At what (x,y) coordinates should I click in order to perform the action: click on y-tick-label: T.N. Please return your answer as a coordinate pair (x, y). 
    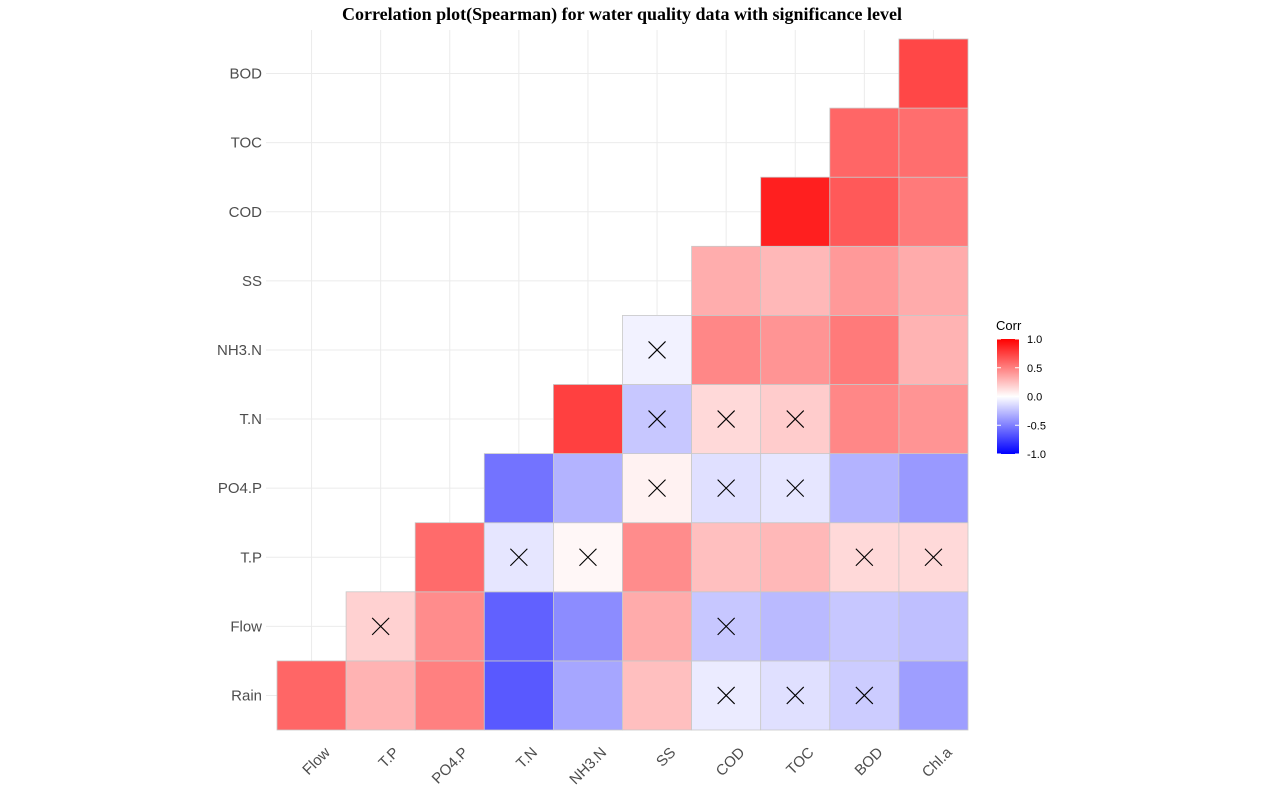
    Looking at the image, I should click on (251, 419).